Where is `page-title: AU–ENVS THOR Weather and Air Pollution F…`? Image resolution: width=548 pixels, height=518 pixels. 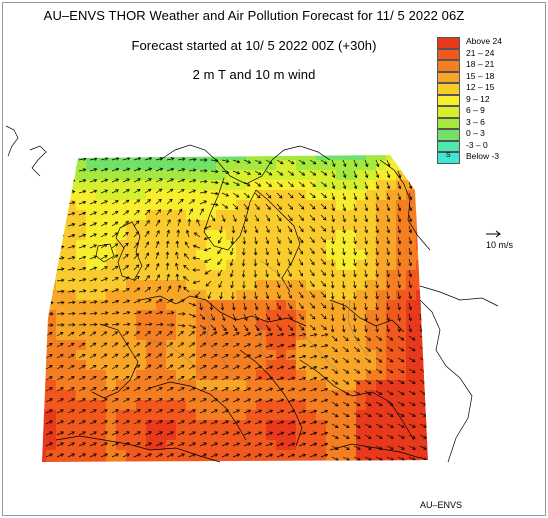 page-title: AU–ENVS THOR Weather and Air Pollution F… is located at coordinates (254, 15).